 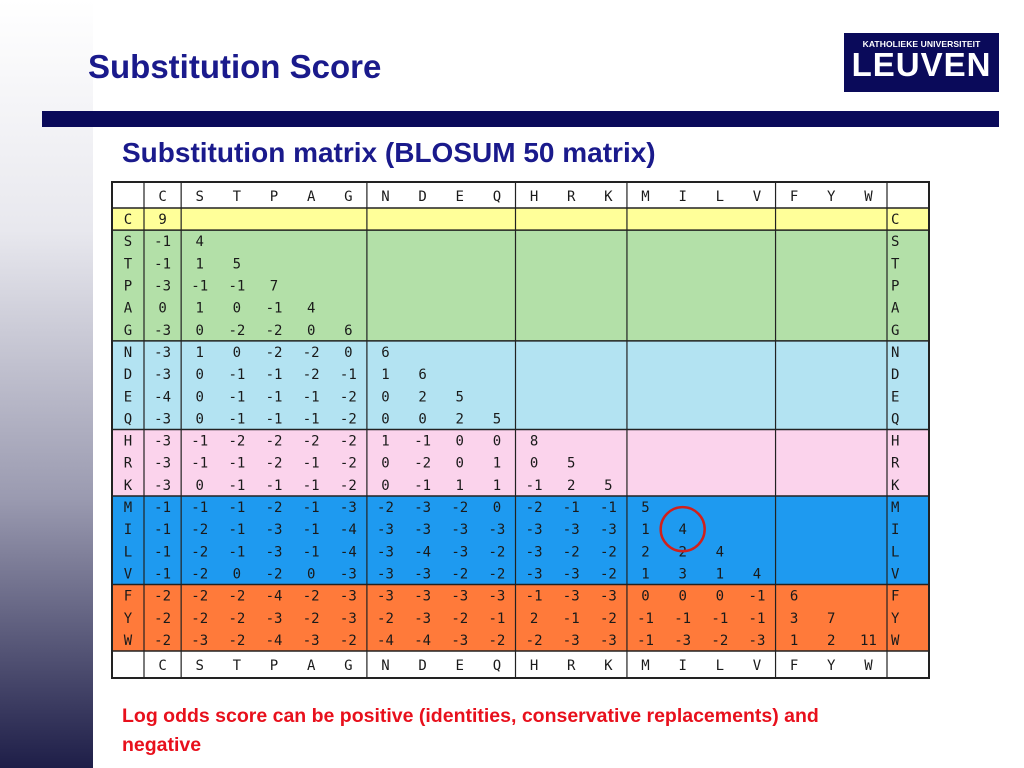 I want to click on university-logo: KATHOLIEKE UNIVERSITEIT LEUVEN, so click(x=921, y=62).